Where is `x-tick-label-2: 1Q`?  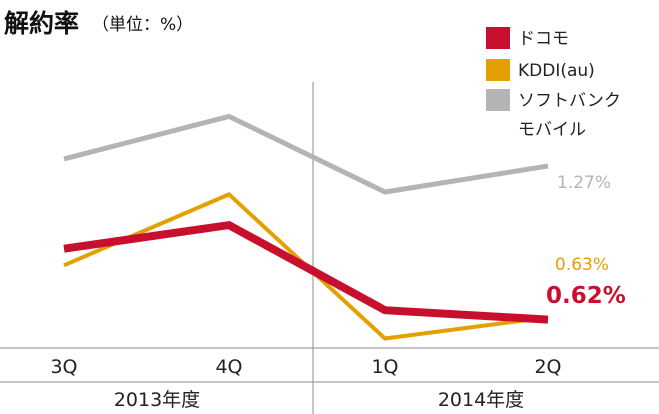
x-tick-label-2: 1Q is located at coordinates (384, 367).